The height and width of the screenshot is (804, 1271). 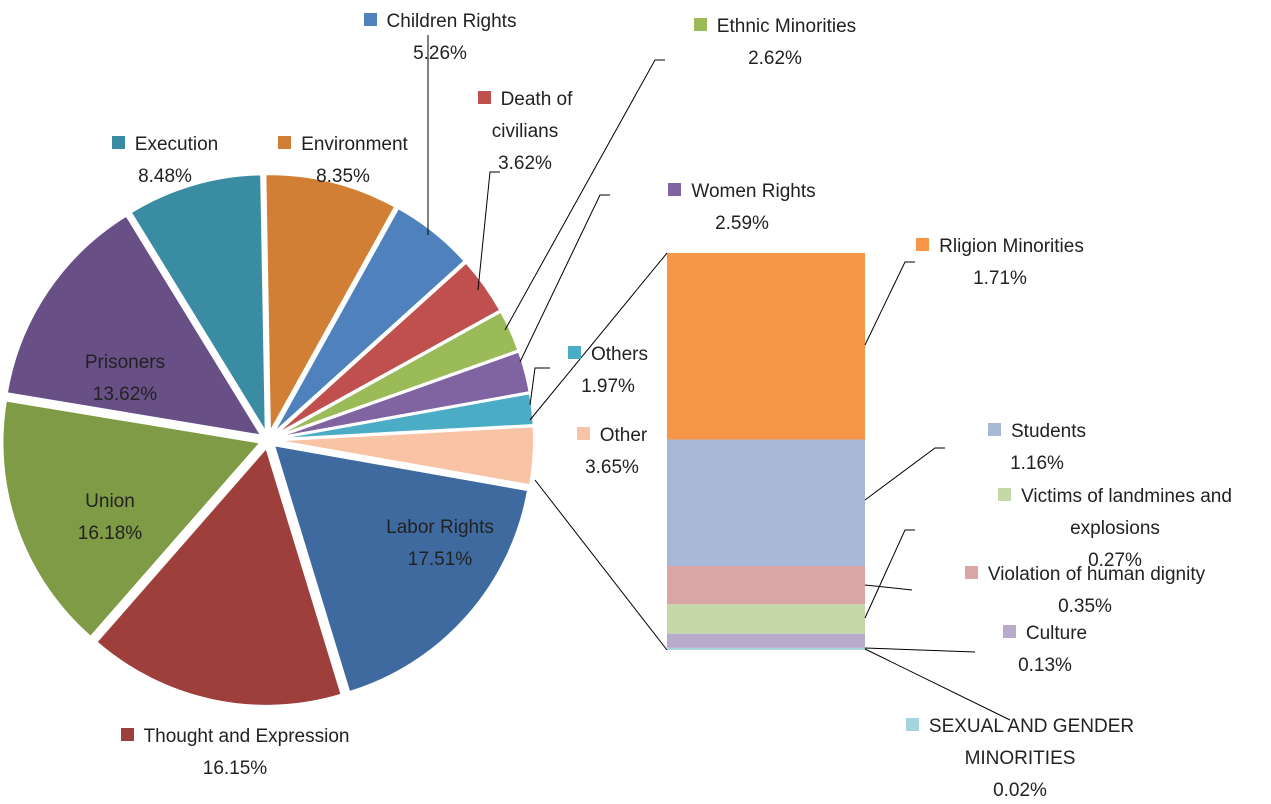 What do you see at coordinates (440, 38) in the screenshot?
I see `data-label: Children Rights 5.26%` at bounding box center [440, 38].